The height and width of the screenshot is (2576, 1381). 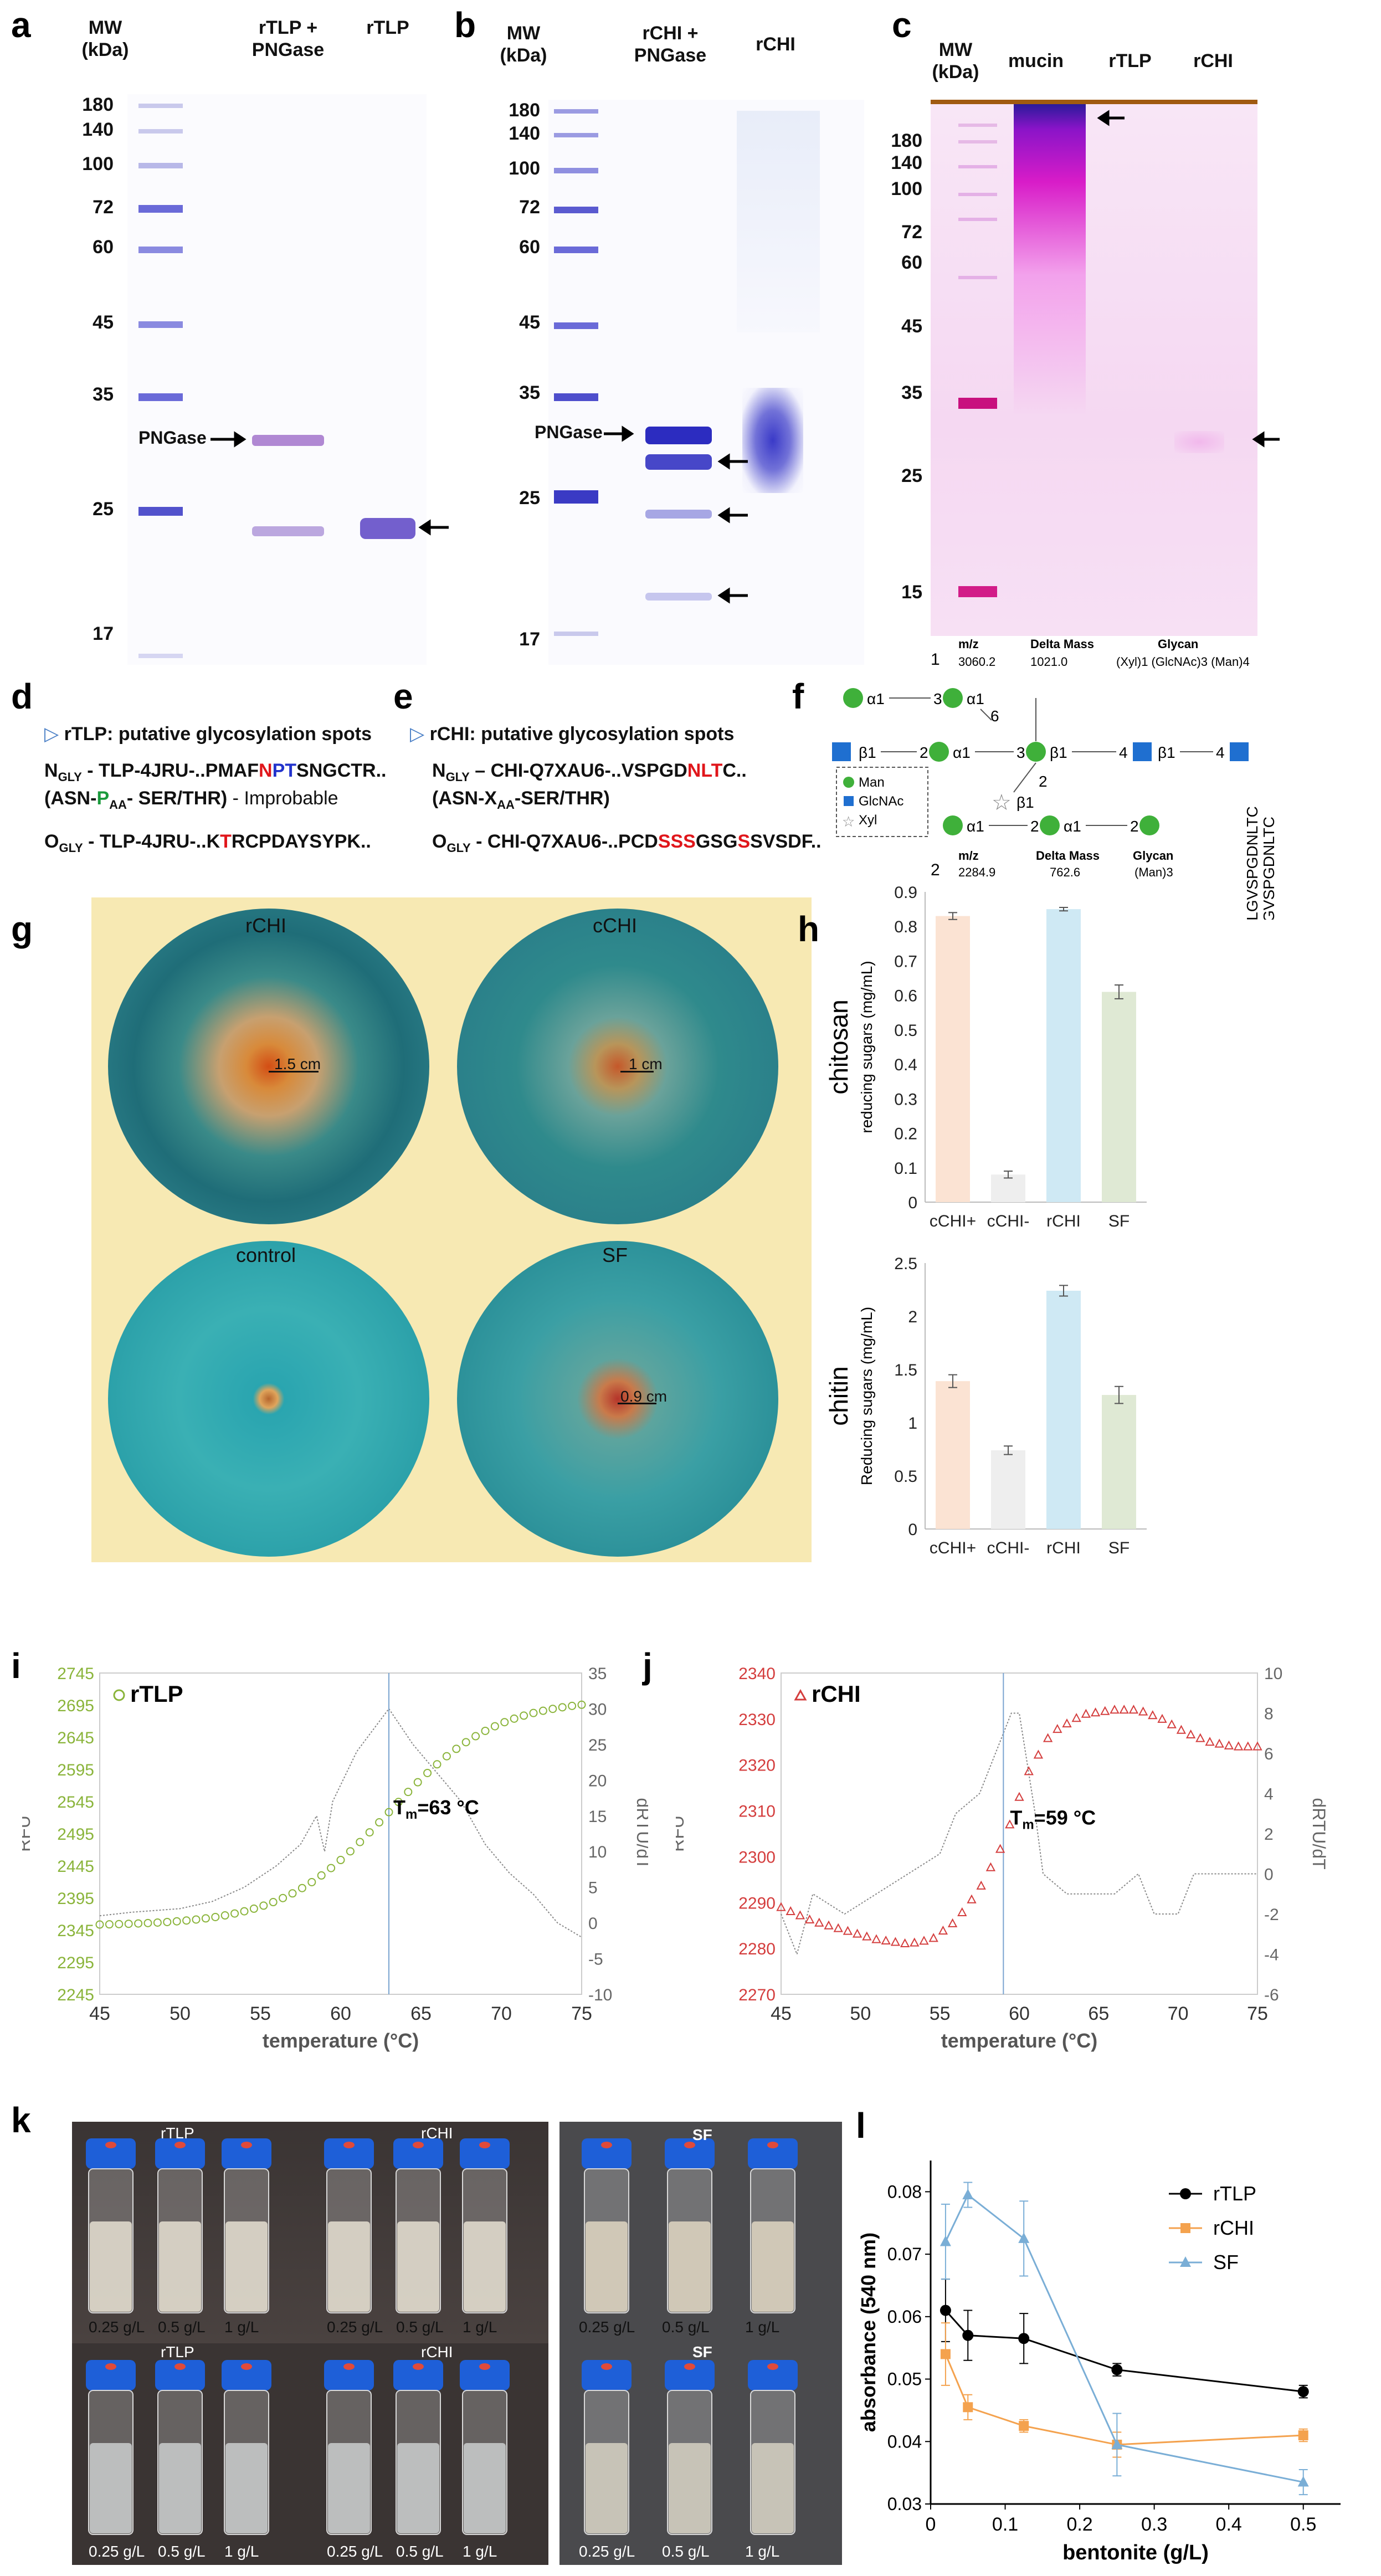 I want to click on glycan2-num: 2, so click(x=936, y=870).